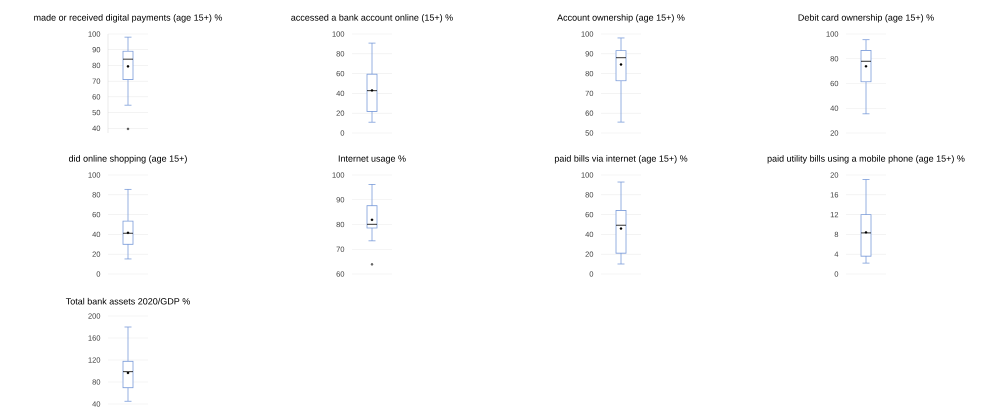 The width and height of the screenshot is (988, 417). I want to click on chart-title: Internet usage %, so click(372, 159).